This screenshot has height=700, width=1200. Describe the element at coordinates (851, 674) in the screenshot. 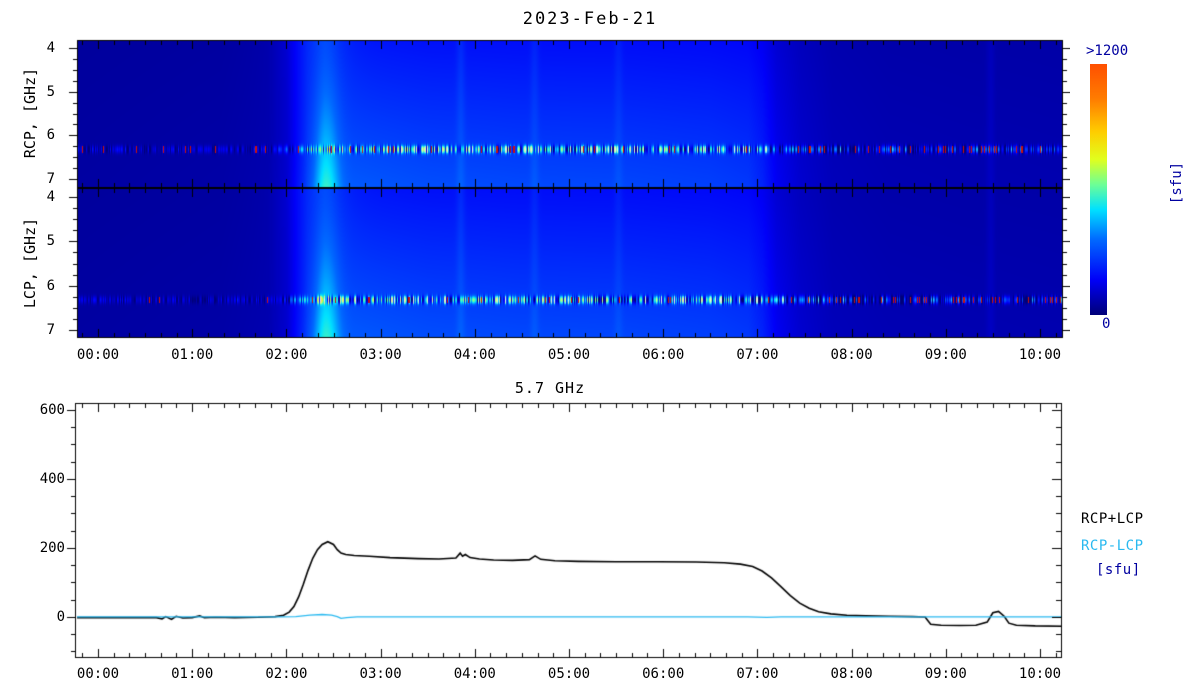

I see `timeseries-time-tick-label: 08:00` at that location.